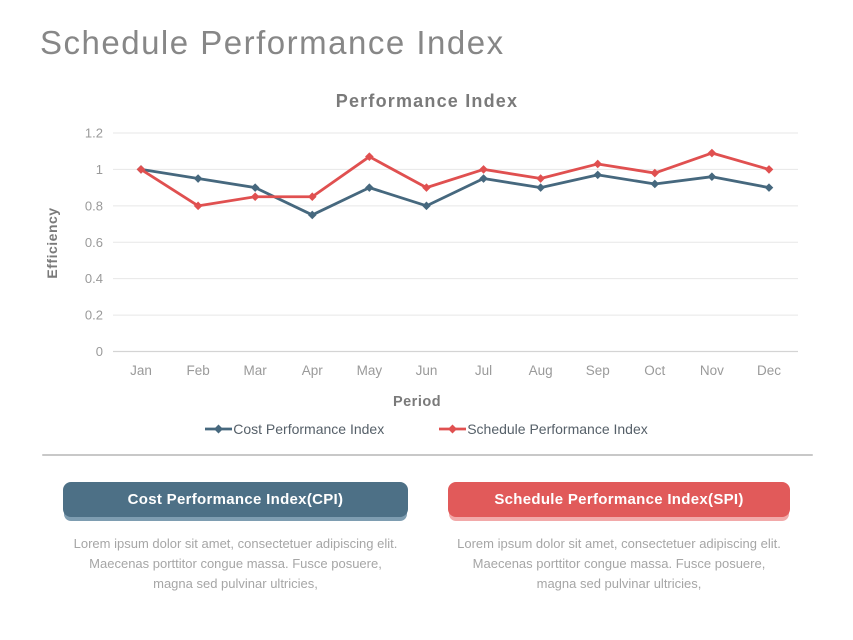 This screenshot has width=853, height=640. What do you see at coordinates (483, 370) in the screenshot?
I see `x-tick-label: Jul` at bounding box center [483, 370].